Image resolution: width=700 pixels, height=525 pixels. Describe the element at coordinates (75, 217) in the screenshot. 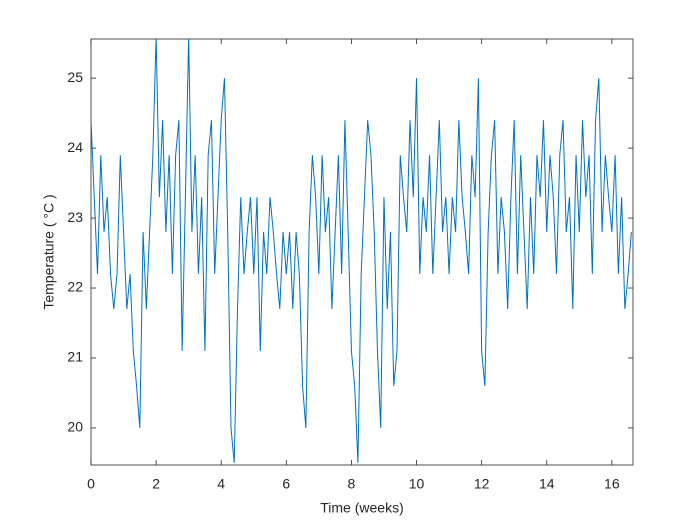

I see `y-tick-label: 23` at that location.